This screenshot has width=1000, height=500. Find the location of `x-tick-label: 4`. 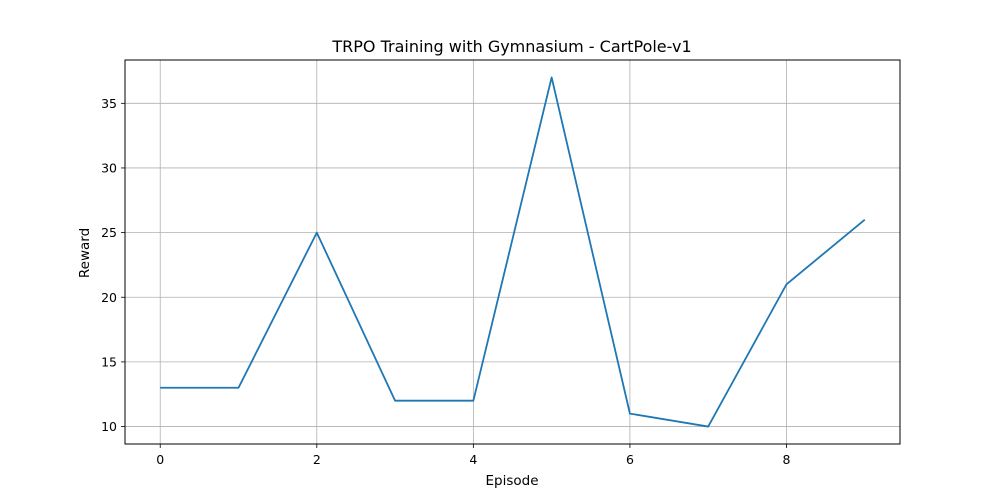

x-tick-label: 4 is located at coordinates (473, 459).